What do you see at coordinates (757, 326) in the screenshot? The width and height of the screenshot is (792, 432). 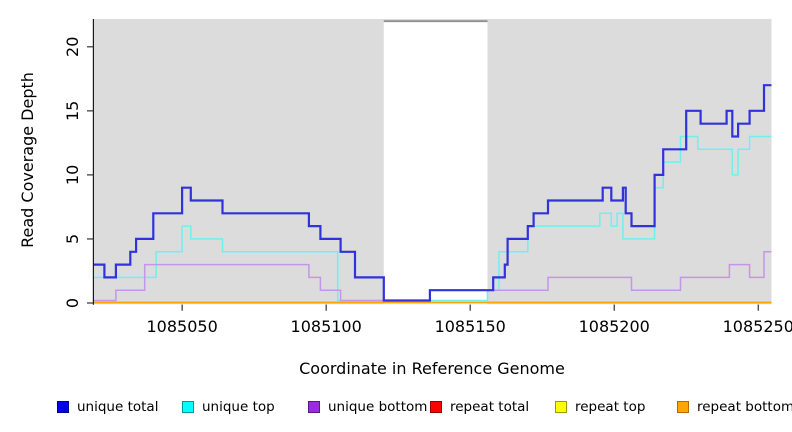 I see `x-tick-label: 1085250` at bounding box center [757, 326].